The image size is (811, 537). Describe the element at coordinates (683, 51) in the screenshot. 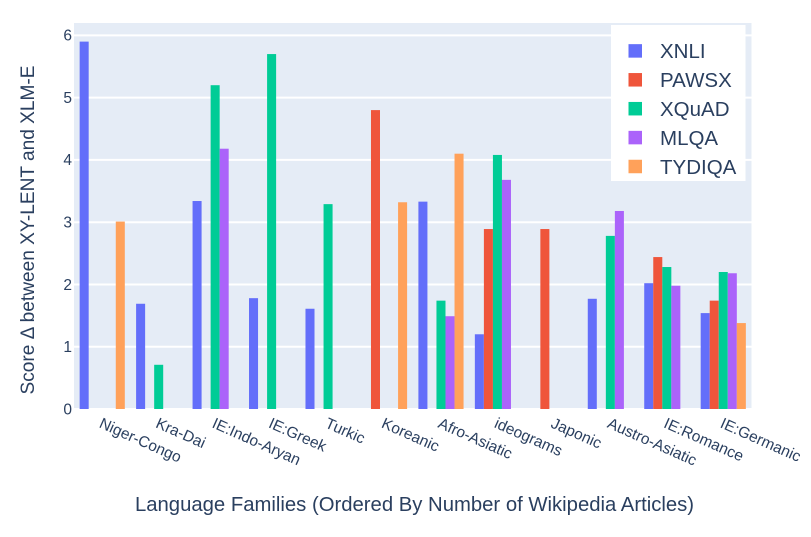

I see `svg-text: XNLI` at that location.